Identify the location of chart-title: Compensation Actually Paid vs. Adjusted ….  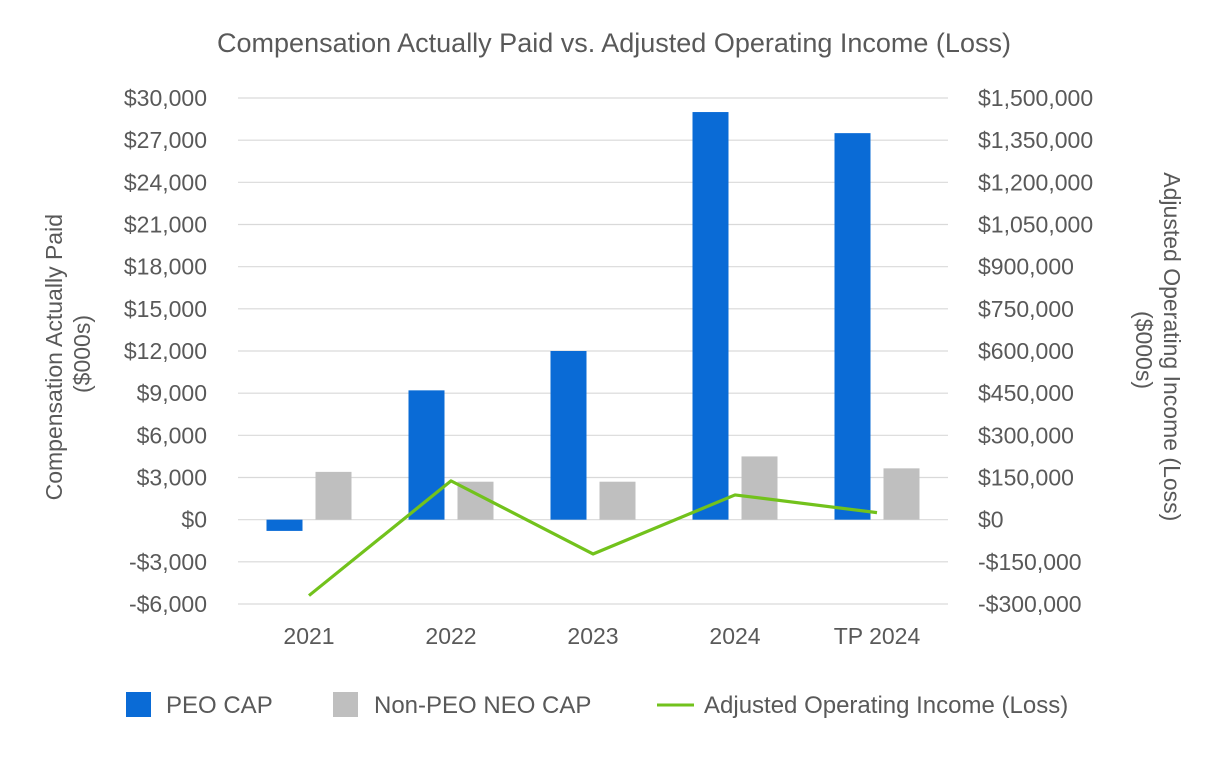
(614, 43).